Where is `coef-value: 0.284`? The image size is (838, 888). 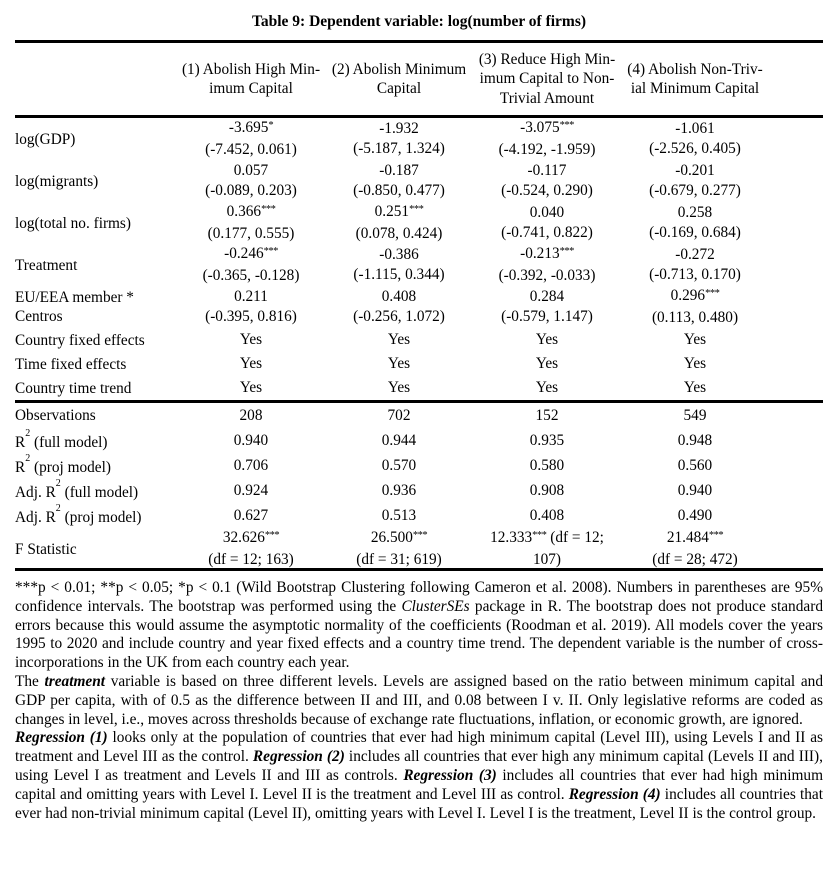
coef-value: 0.284 is located at coordinates (547, 297).